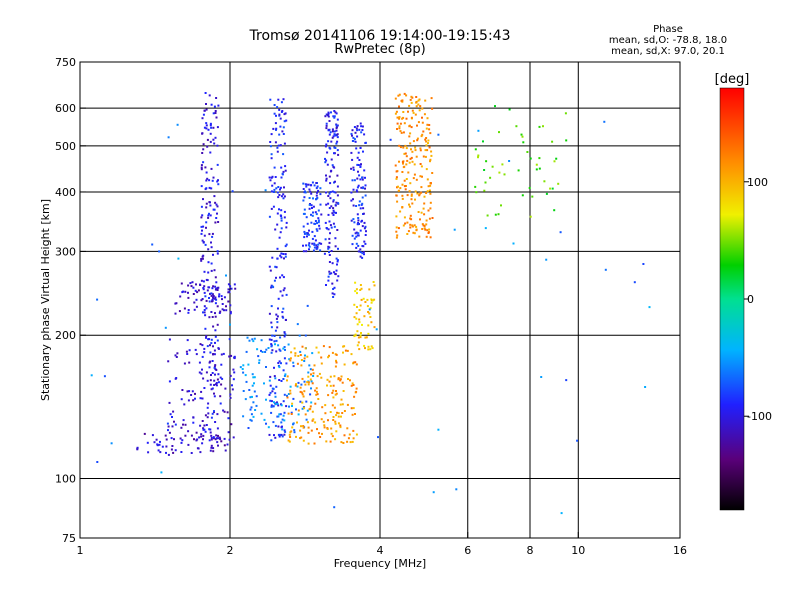 The image size is (800, 604). What do you see at coordinates (65, 479) in the screenshot?
I see `y-tick-label: 100` at bounding box center [65, 479].